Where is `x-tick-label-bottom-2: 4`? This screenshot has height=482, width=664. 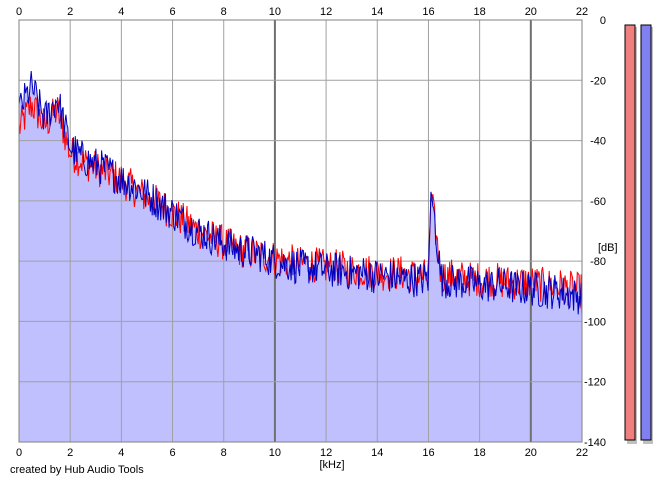 x-tick-label-bottom-2: 4 is located at coordinates (121, 453).